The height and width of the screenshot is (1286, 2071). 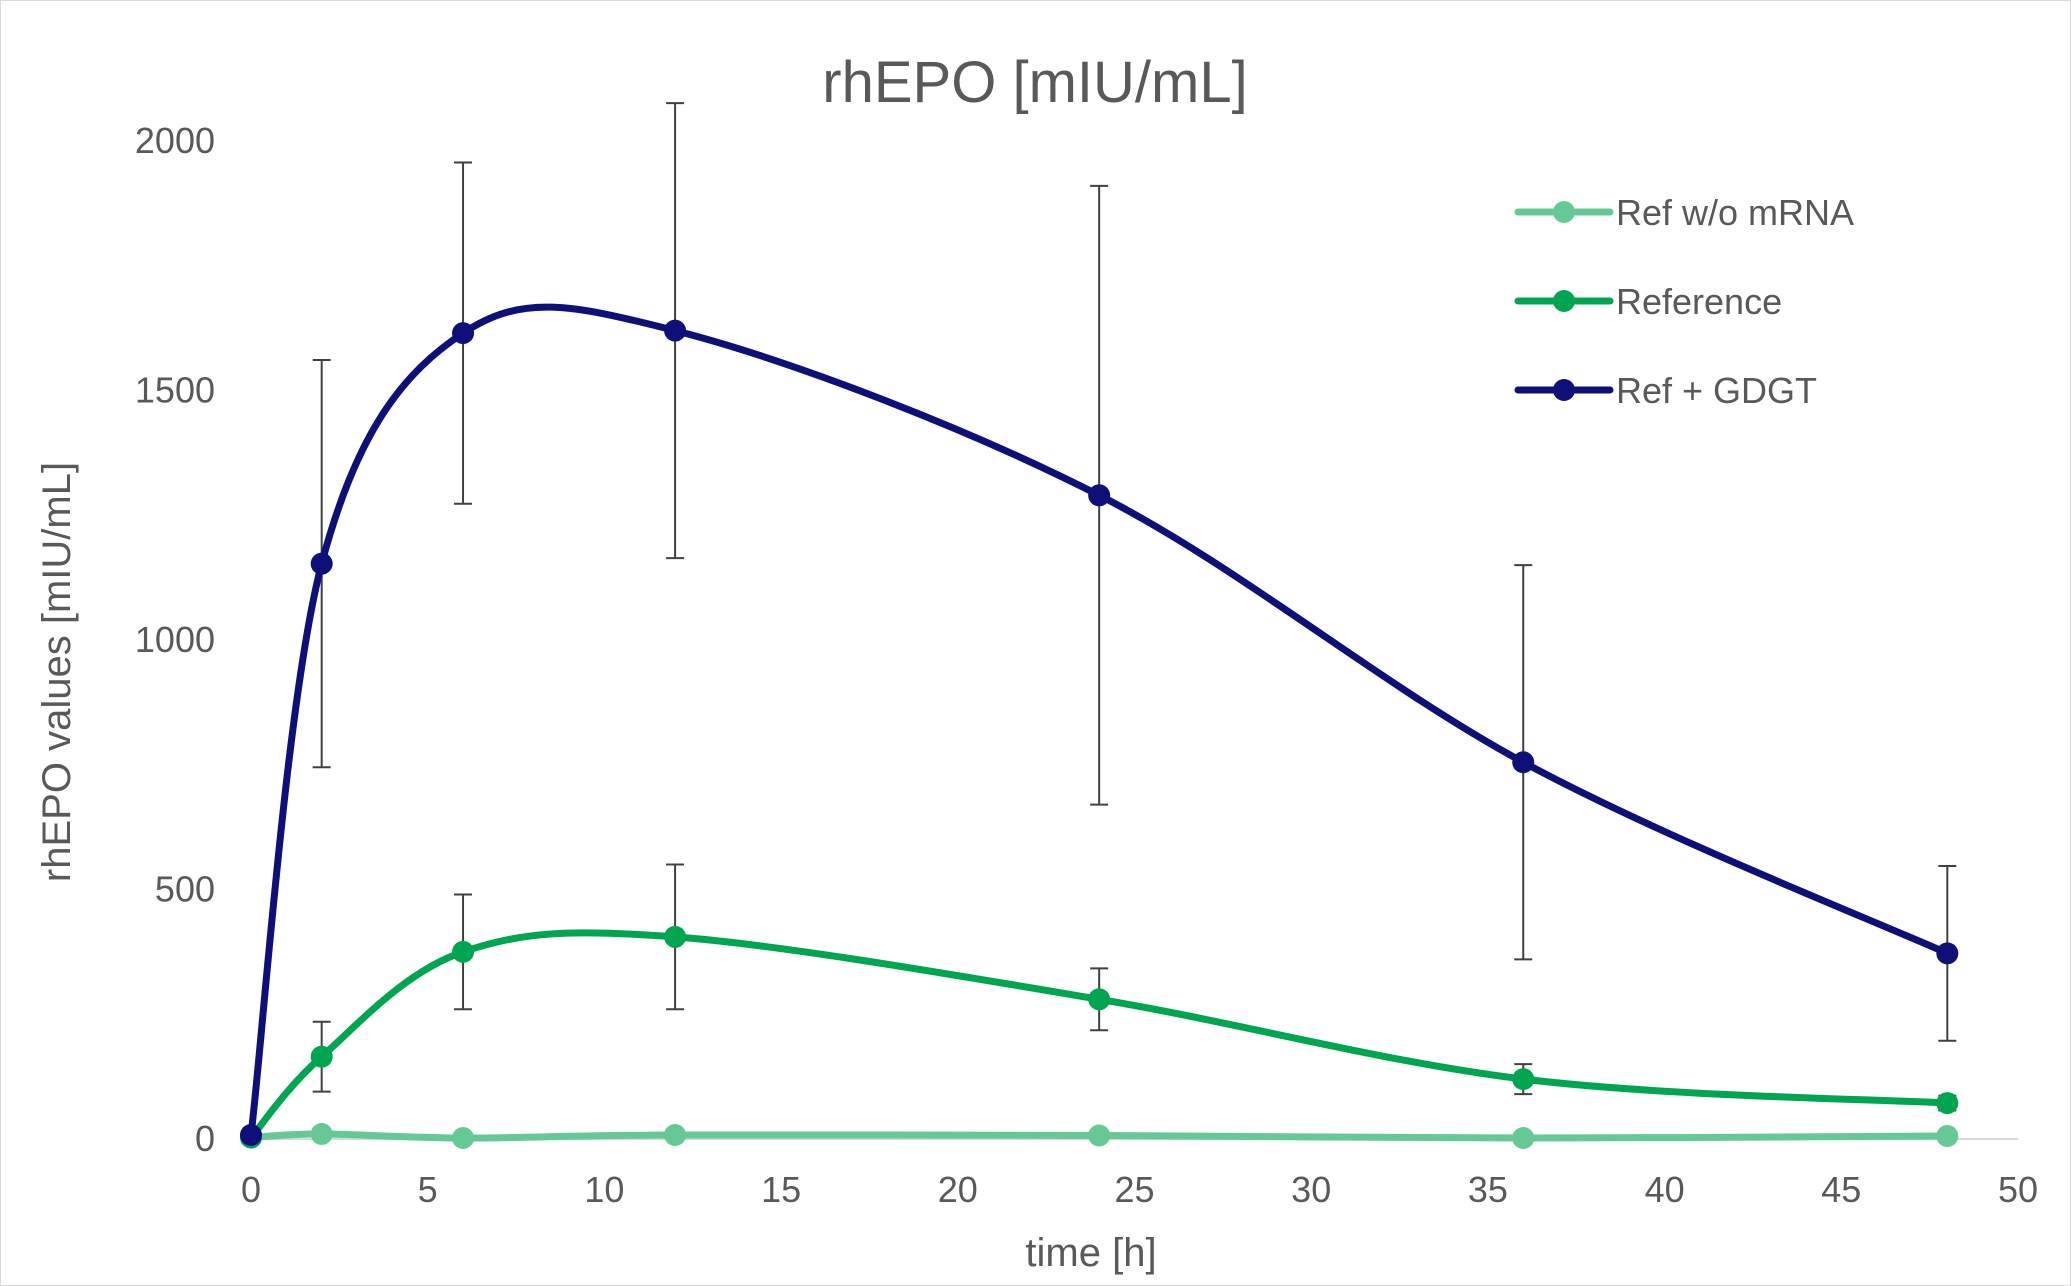 What do you see at coordinates (205, 1138) in the screenshot?
I see `y-tick-label: 0` at bounding box center [205, 1138].